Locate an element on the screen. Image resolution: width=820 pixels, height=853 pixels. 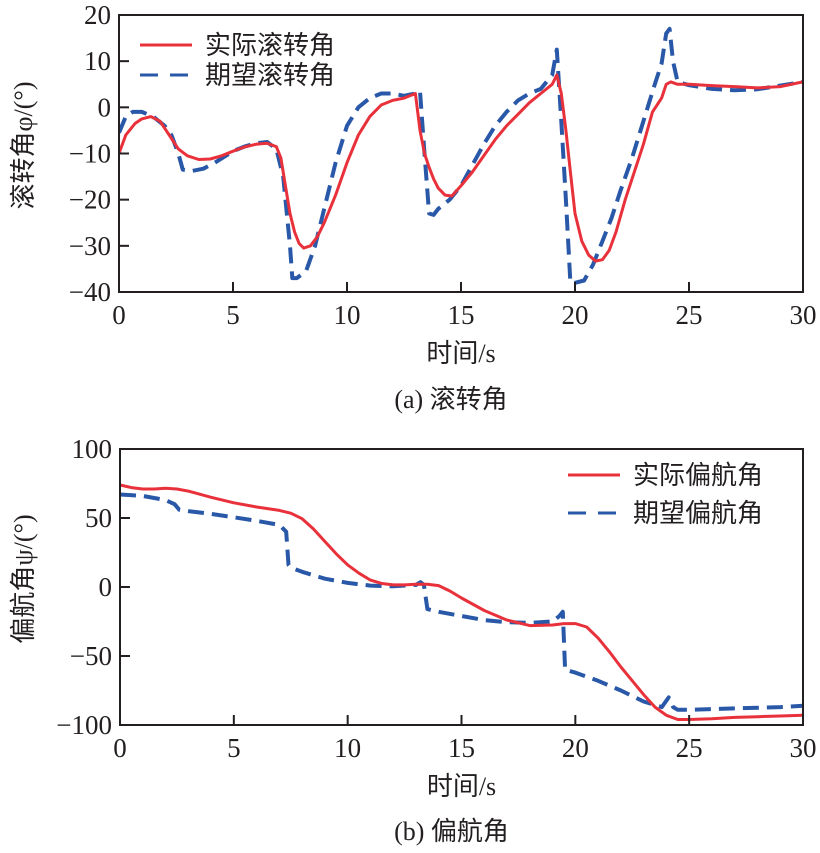
legend-label: 实际偏航角 is located at coordinates (698, 475).